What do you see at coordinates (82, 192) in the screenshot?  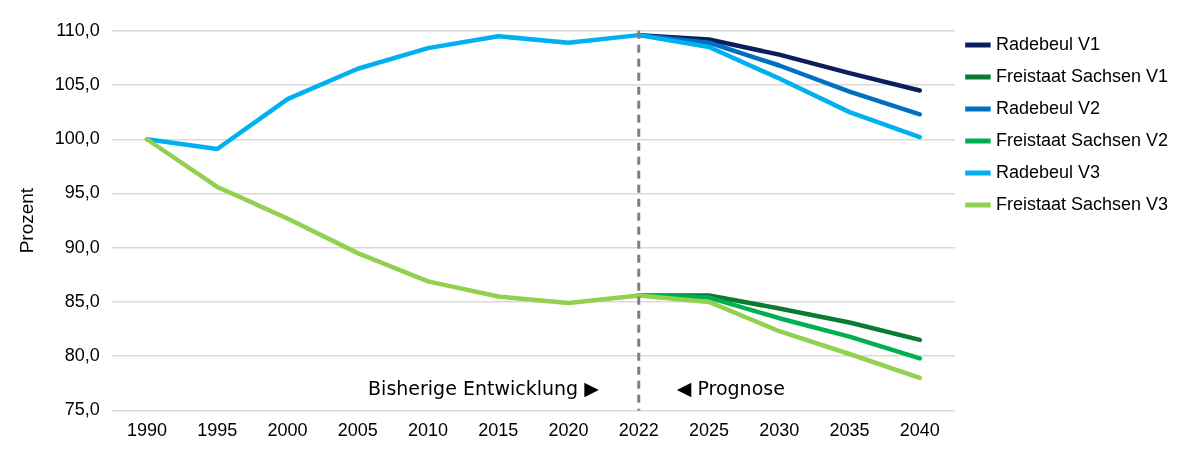 I see `y-tick-label: 95,0` at bounding box center [82, 192].